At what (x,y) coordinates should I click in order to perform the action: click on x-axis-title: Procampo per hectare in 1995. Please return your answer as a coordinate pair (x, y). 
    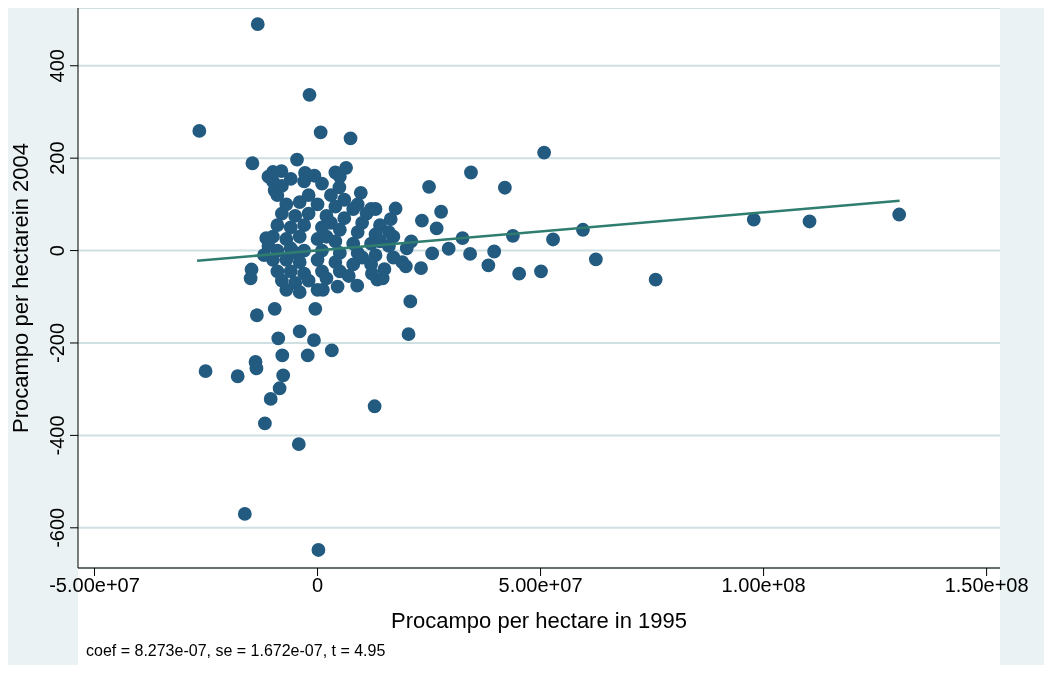
    Looking at the image, I should click on (539, 621).